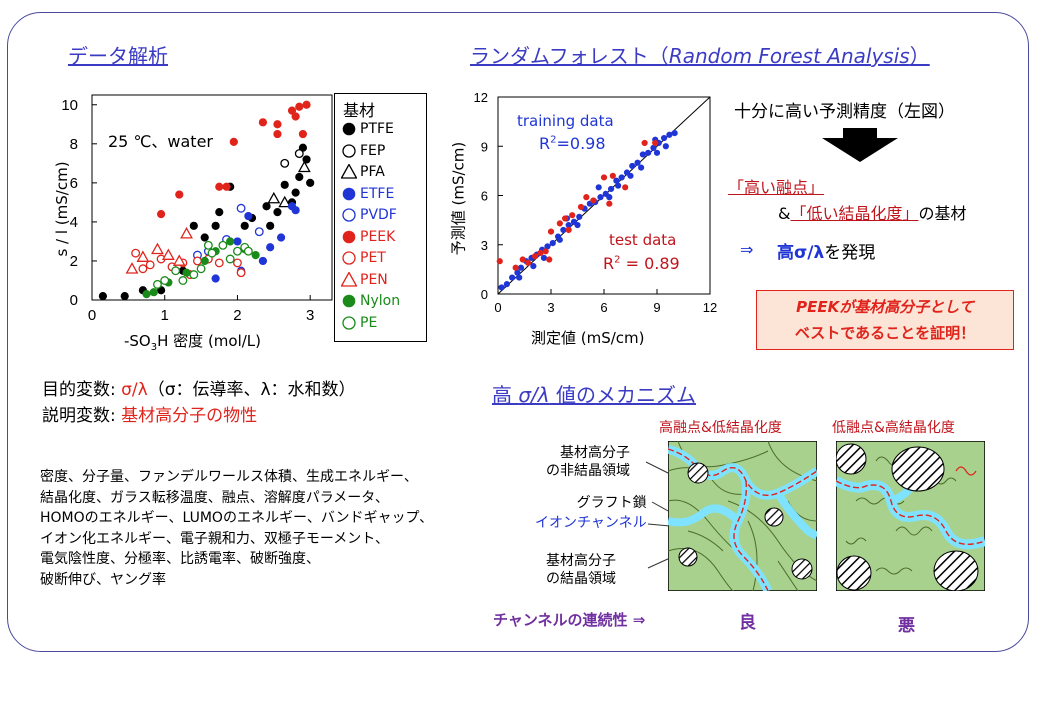 The height and width of the screenshot is (720, 1040). What do you see at coordinates (62, 209) in the screenshot?
I see `chart1-ylabel: s / l (mS/cm)` at bounding box center [62, 209].